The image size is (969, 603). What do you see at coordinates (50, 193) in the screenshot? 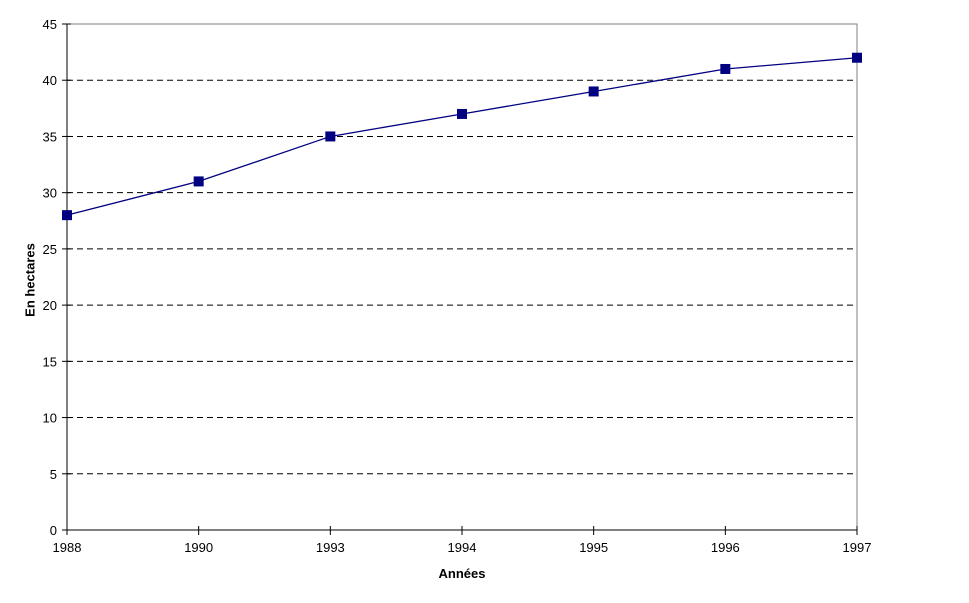
I see `y-tick-label: 30` at bounding box center [50, 193].